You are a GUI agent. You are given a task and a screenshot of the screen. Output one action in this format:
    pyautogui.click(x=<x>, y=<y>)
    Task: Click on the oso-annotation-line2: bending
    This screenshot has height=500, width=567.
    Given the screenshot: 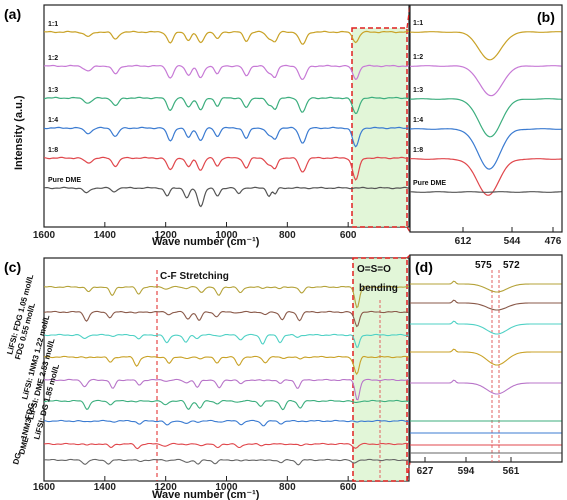 What is the action you would take?
    pyautogui.click(x=378, y=288)
    